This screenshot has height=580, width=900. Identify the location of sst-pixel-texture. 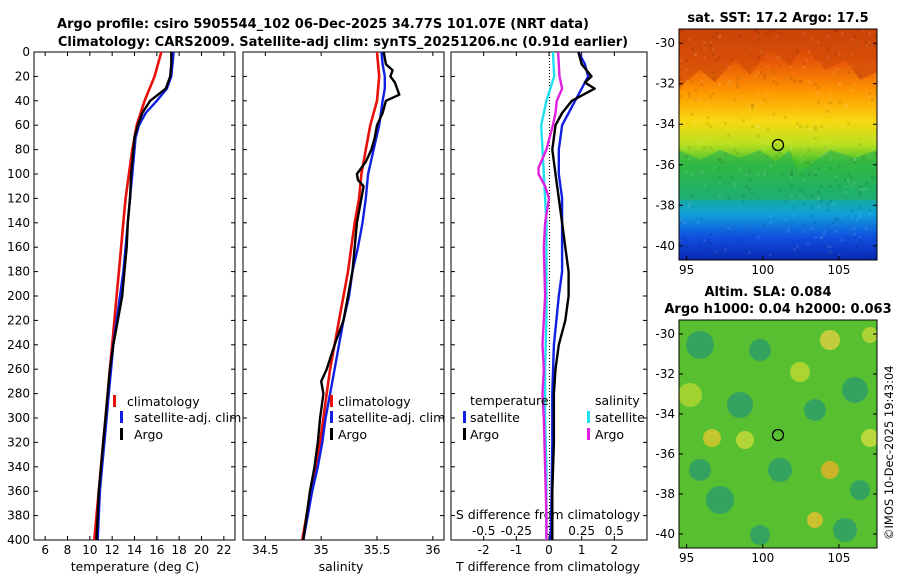
(778, 144).